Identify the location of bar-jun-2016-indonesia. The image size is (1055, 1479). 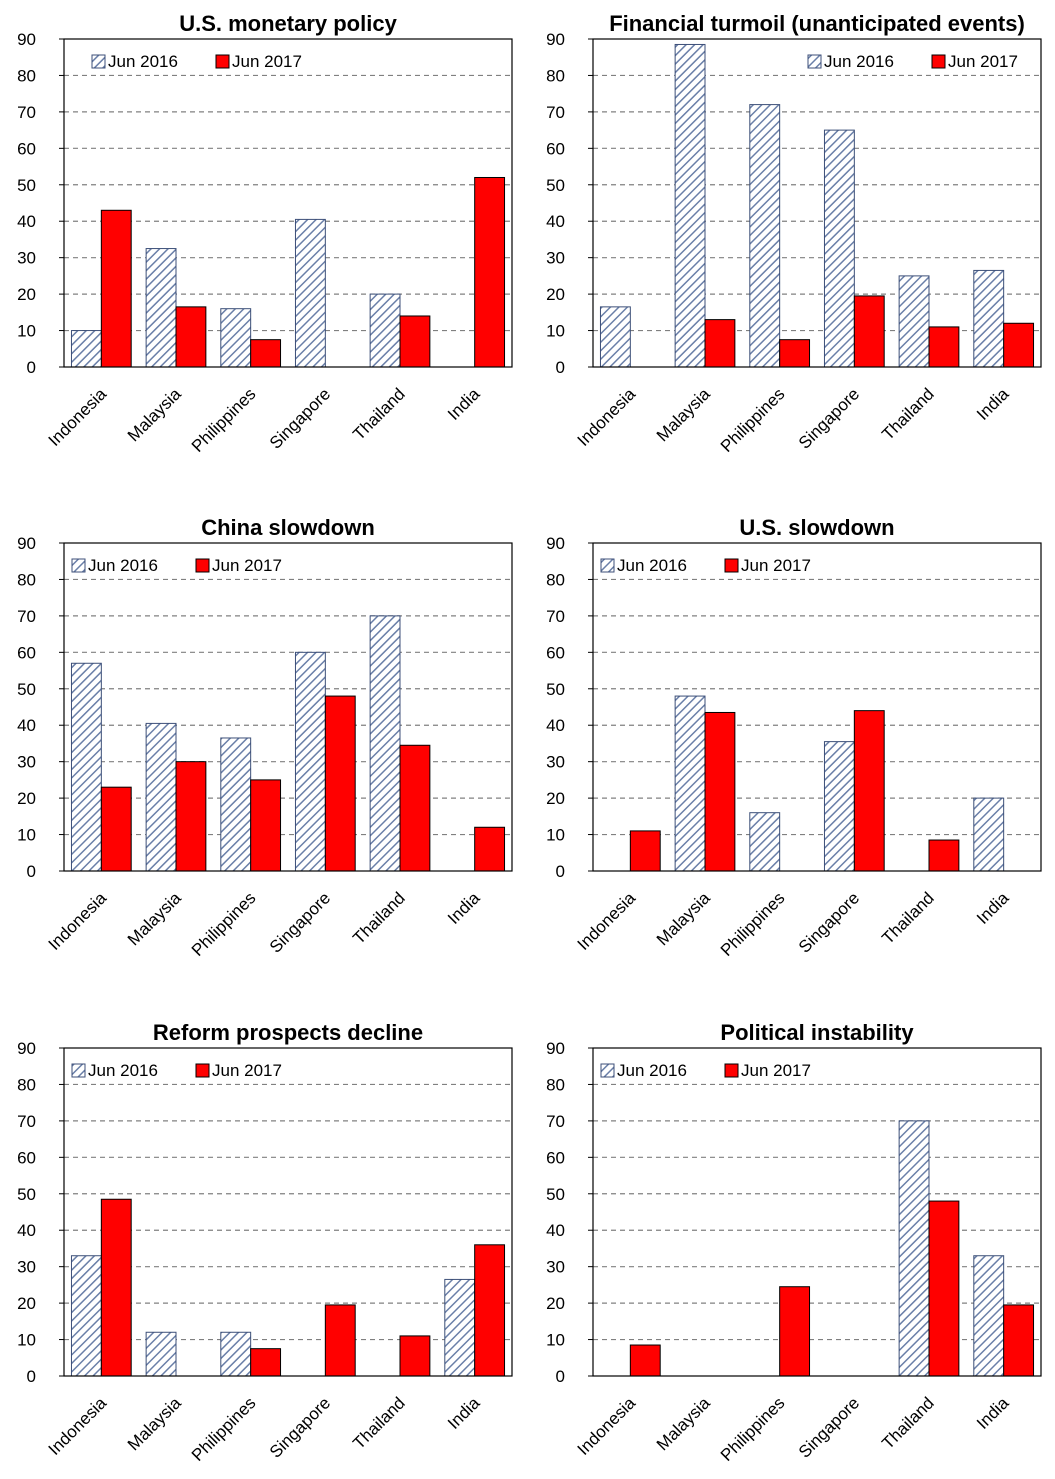
(86, 1316).